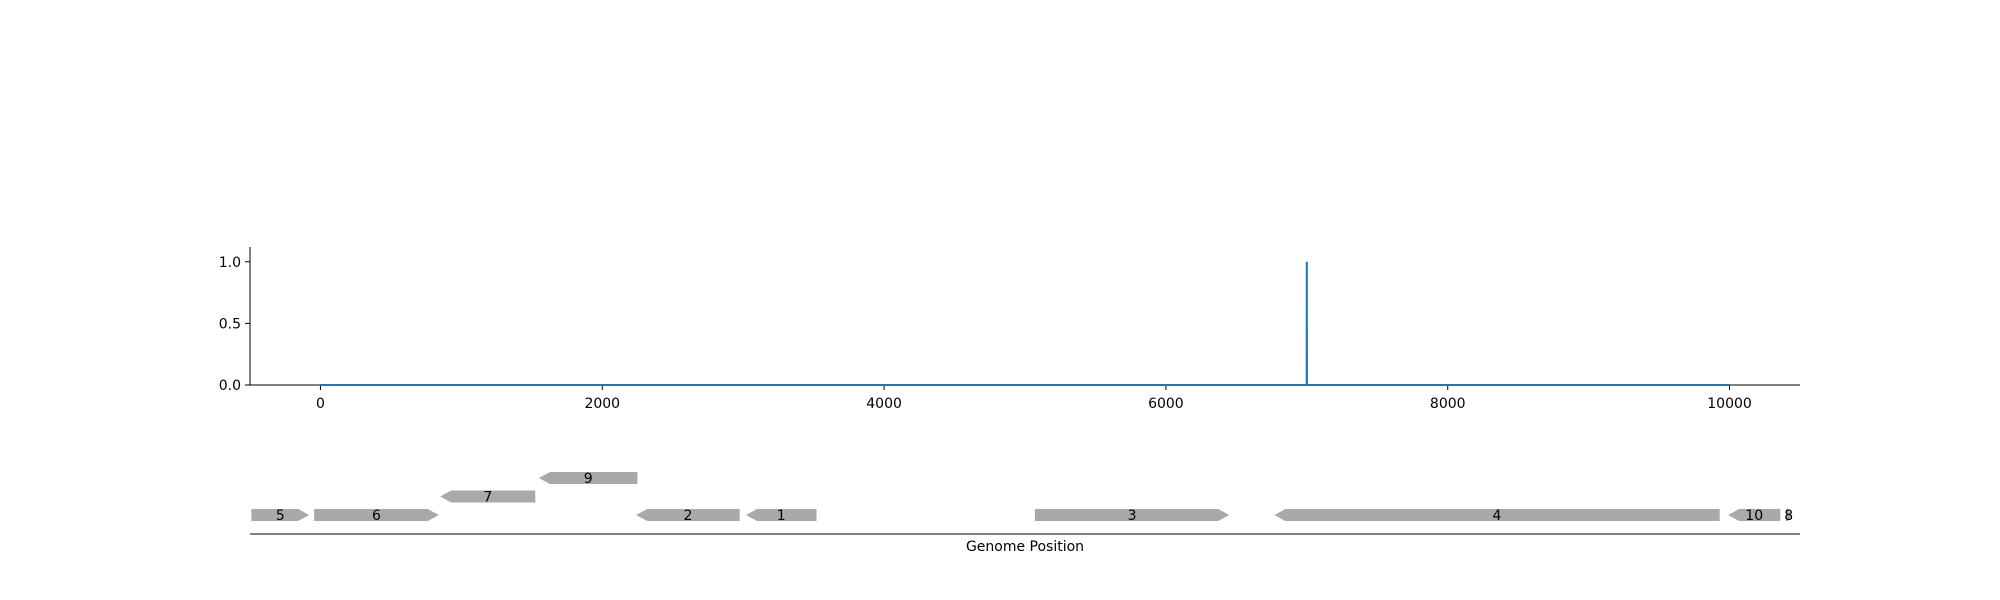  I want to click on x-tick-label: 4000, so click(884, 404).